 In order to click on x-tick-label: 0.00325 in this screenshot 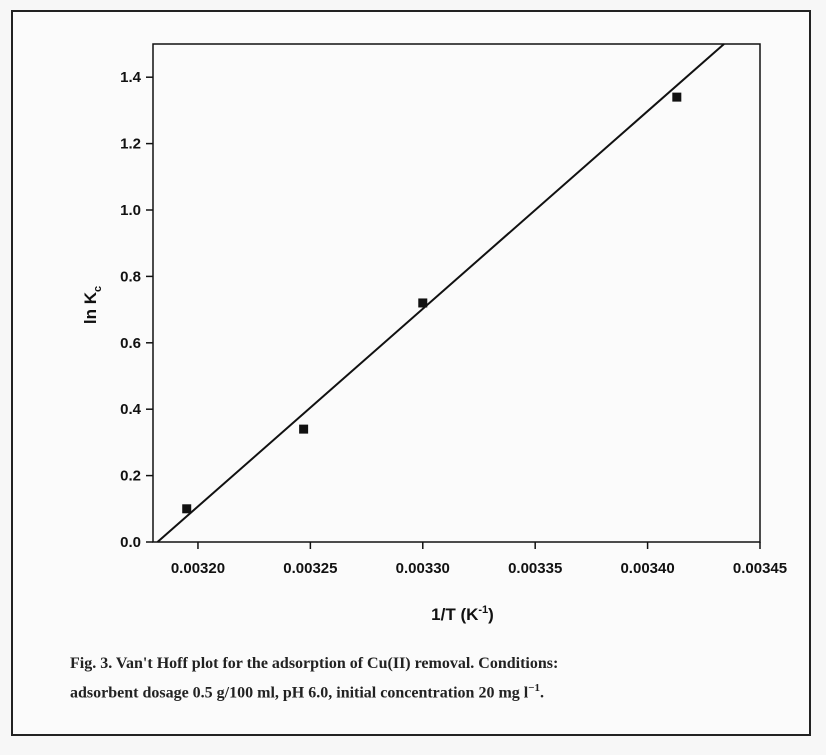, I will do `click(310, 568)`.